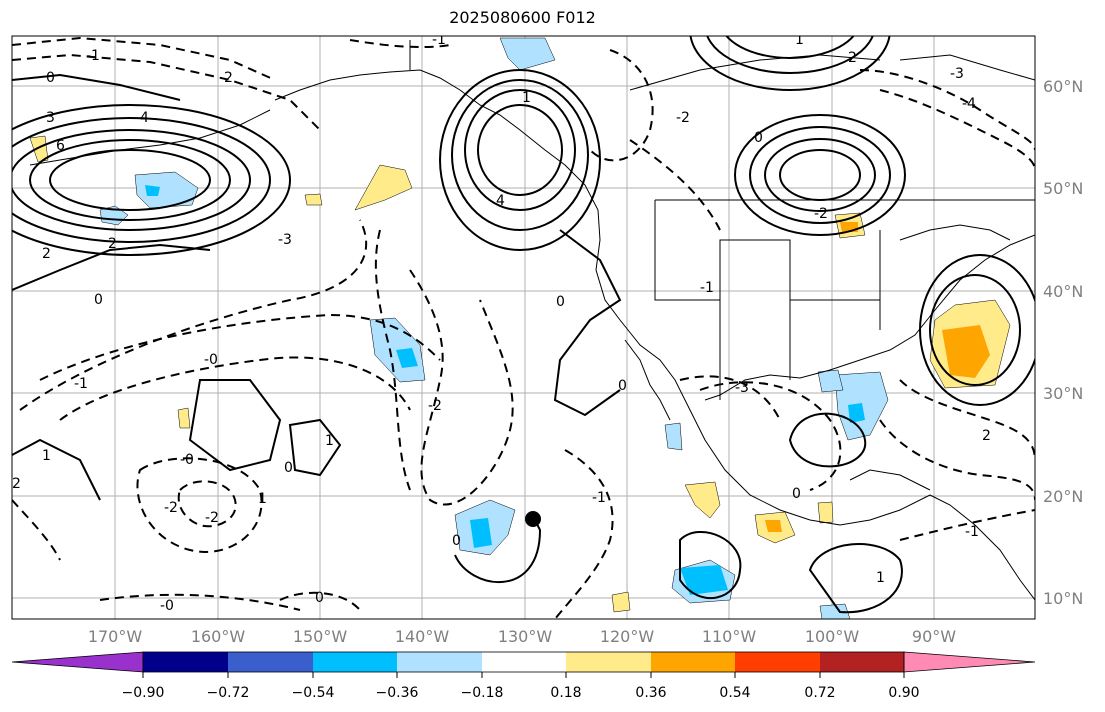  What do you see at coordinates (143, 693) in the screenshot?
I see `colorbar-tick-label: −0.90` at bounding box center [143, 693].